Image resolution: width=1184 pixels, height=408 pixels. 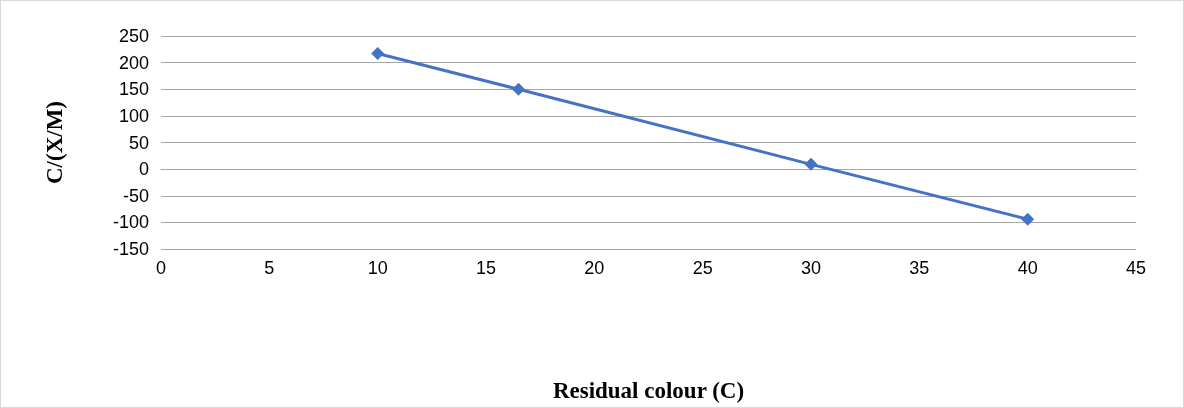 What do you see at coordinates (130, 222) in the screenshot?
I see `y-tick-label: -100` at bounding box center [130, 222].